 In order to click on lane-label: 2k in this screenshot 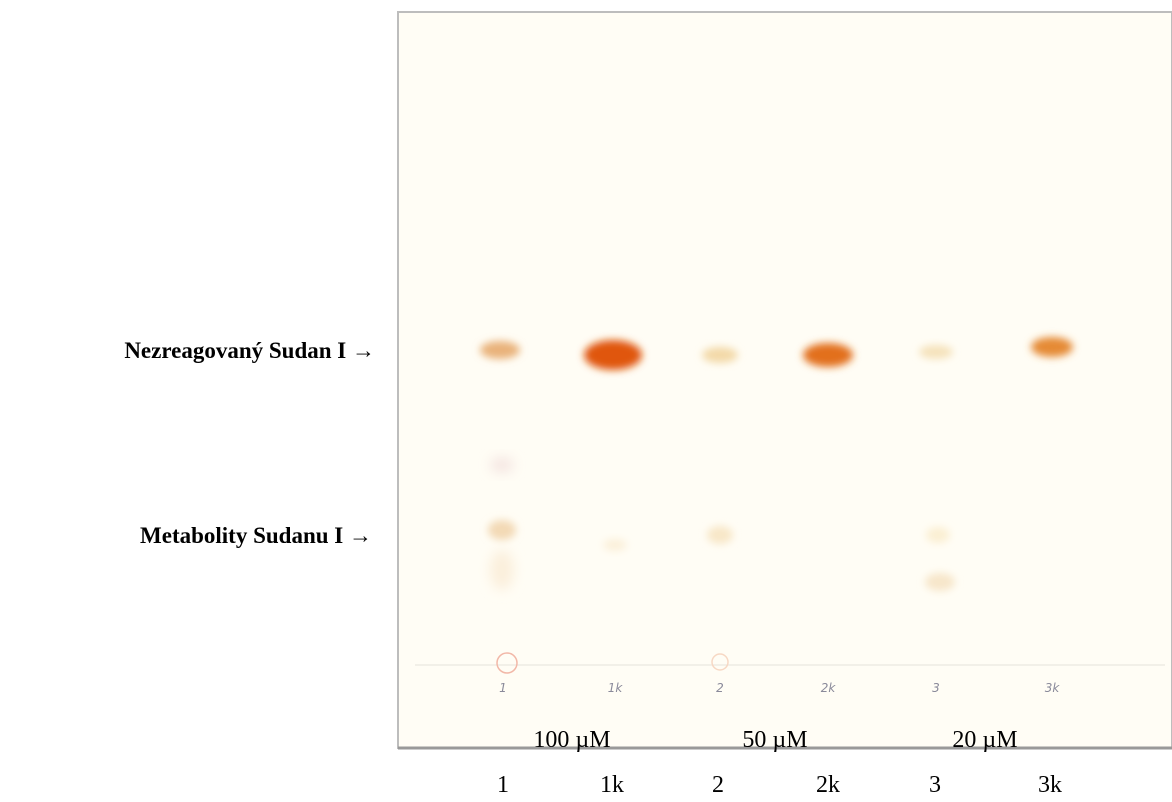, I will do `click(828, 785)`.